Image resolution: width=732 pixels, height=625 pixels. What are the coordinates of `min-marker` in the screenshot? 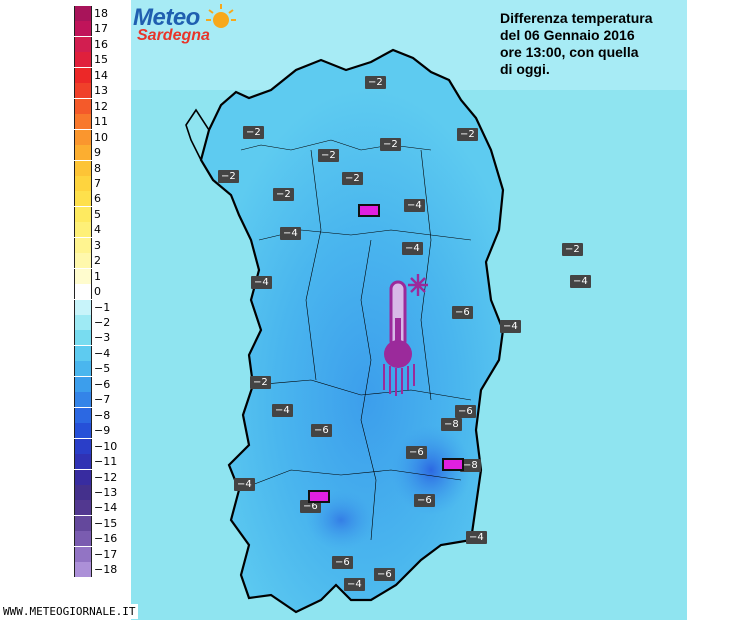 It's located at (319, 496).